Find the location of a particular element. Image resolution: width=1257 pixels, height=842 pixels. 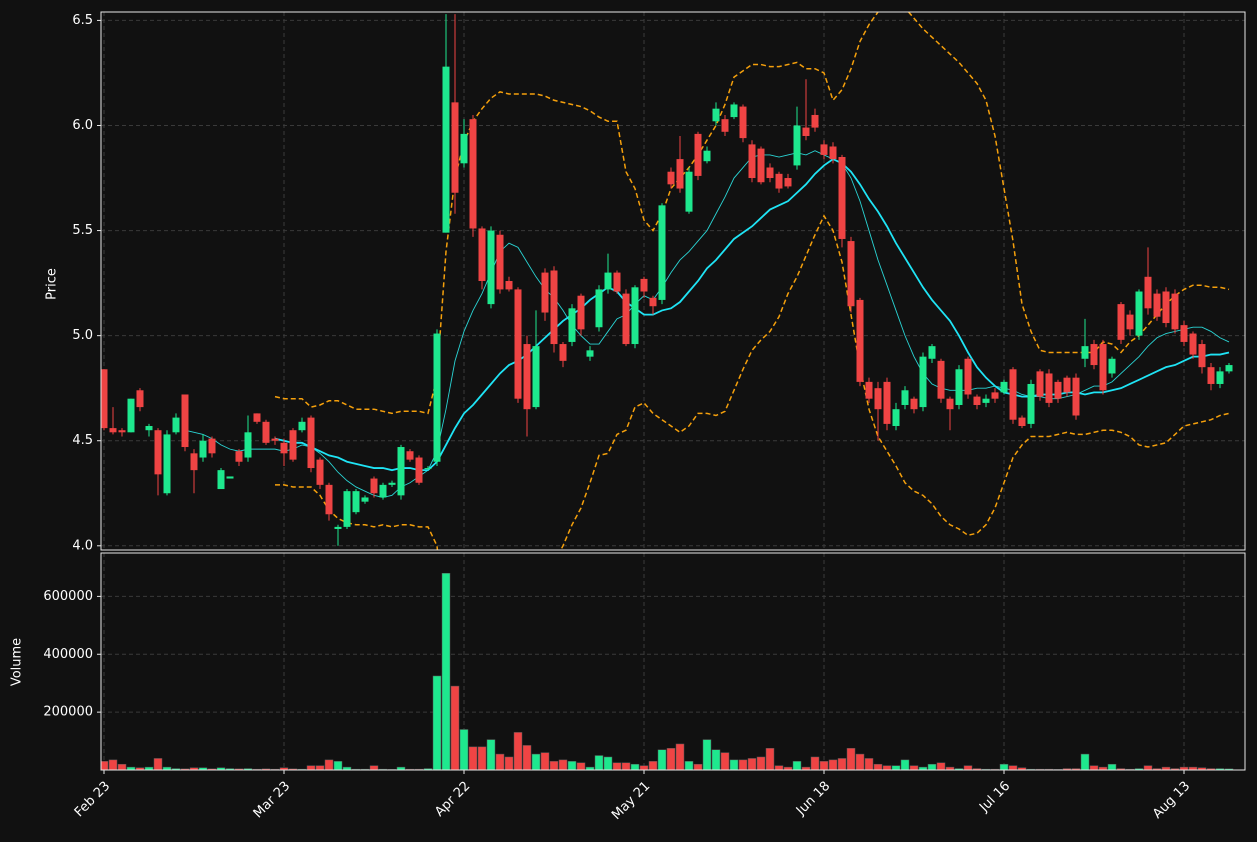

y-tick-label: 4.5 is located at coordinates (82, 440).